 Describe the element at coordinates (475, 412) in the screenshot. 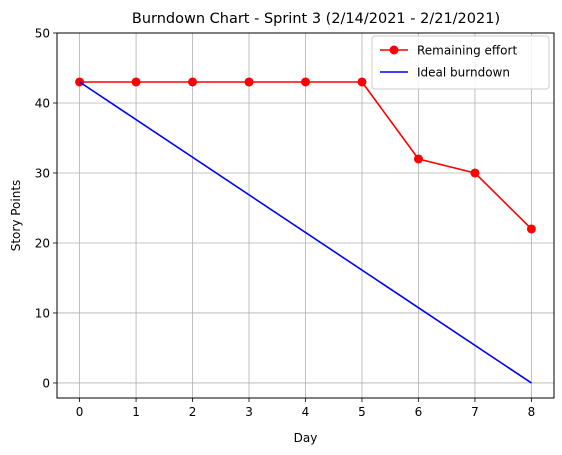

I see `x-tick-label: 7` at that location.